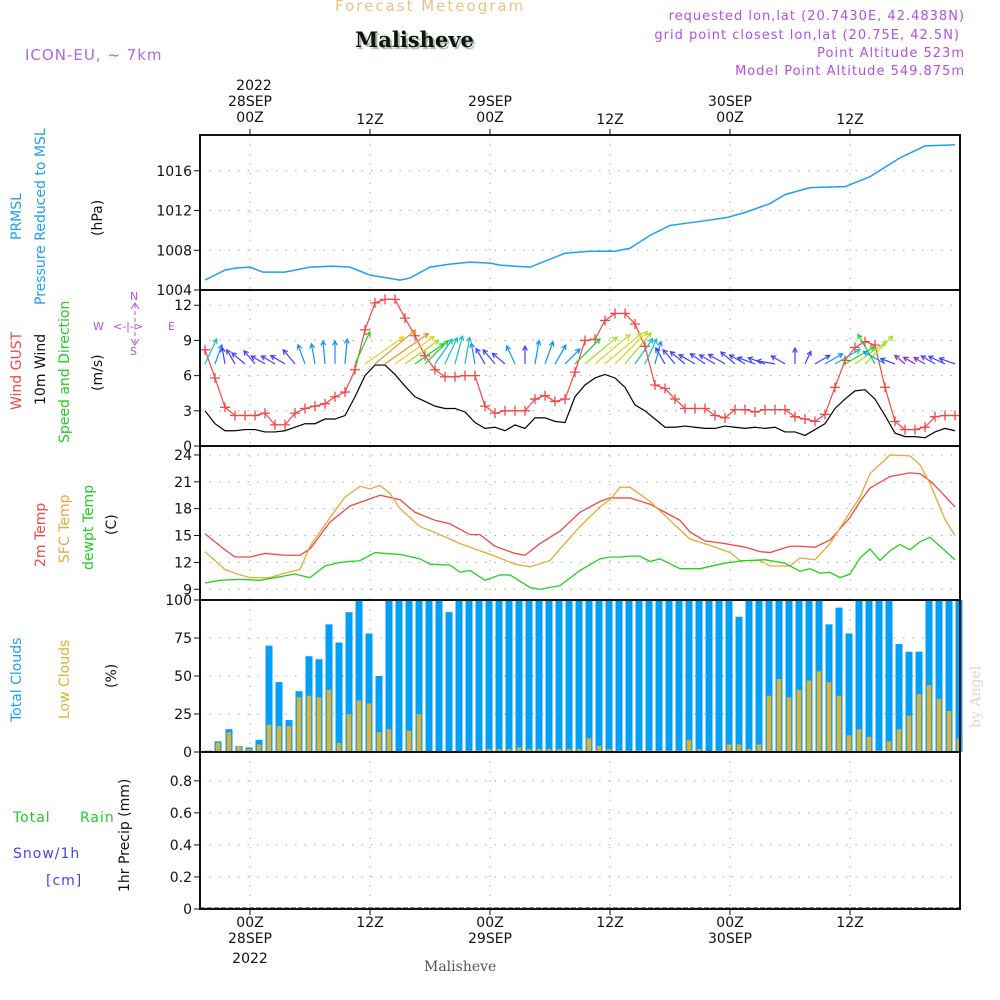 Image resolution: width=1000 pixels, height=1000 pixels. Describe the element at coordinates (134, 296) in the screenshot. I see `compass-n: N` at that location.